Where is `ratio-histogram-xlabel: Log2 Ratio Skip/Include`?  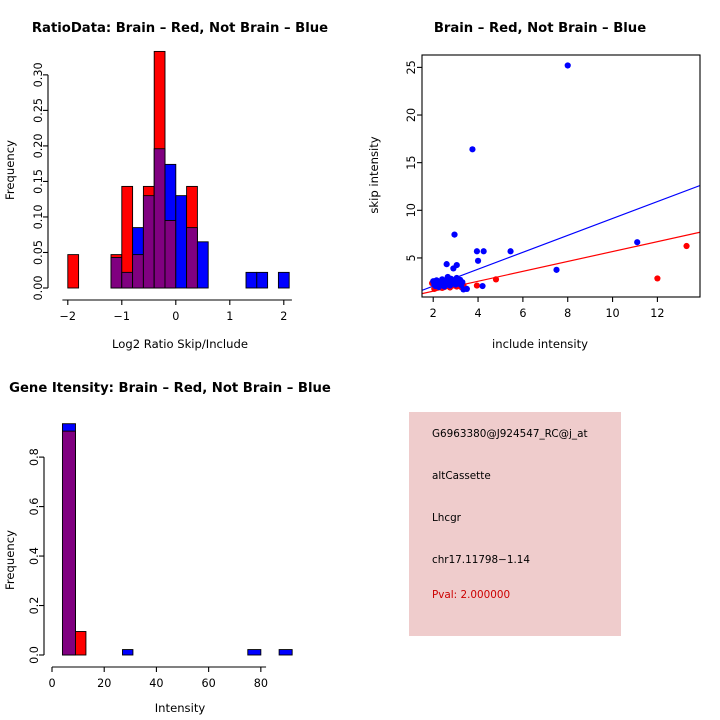
ratio-histogram-xlabel: Log2 Ratio Skip/Include is located at coordinates (180, 344).